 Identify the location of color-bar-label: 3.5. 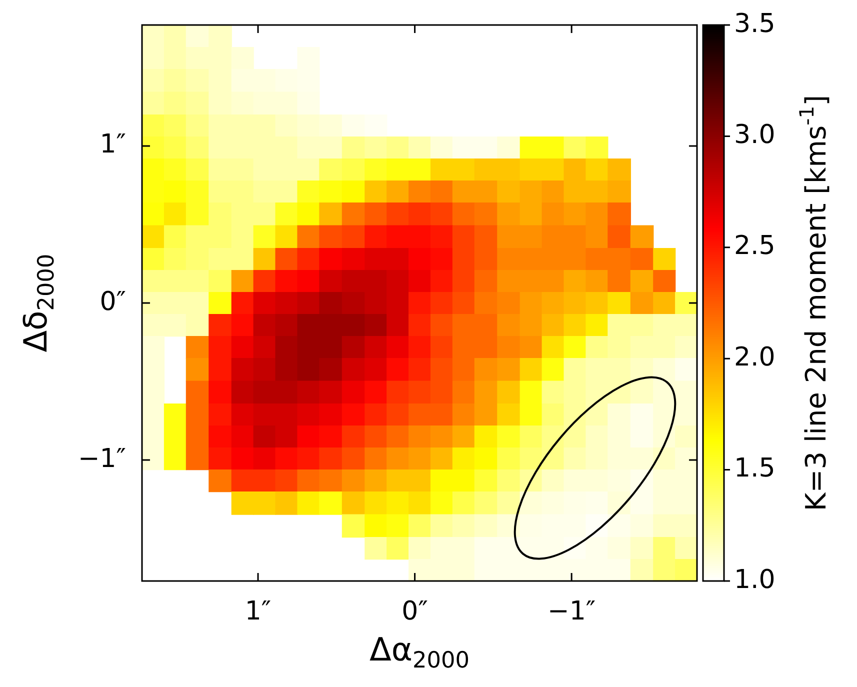
(755, 23).